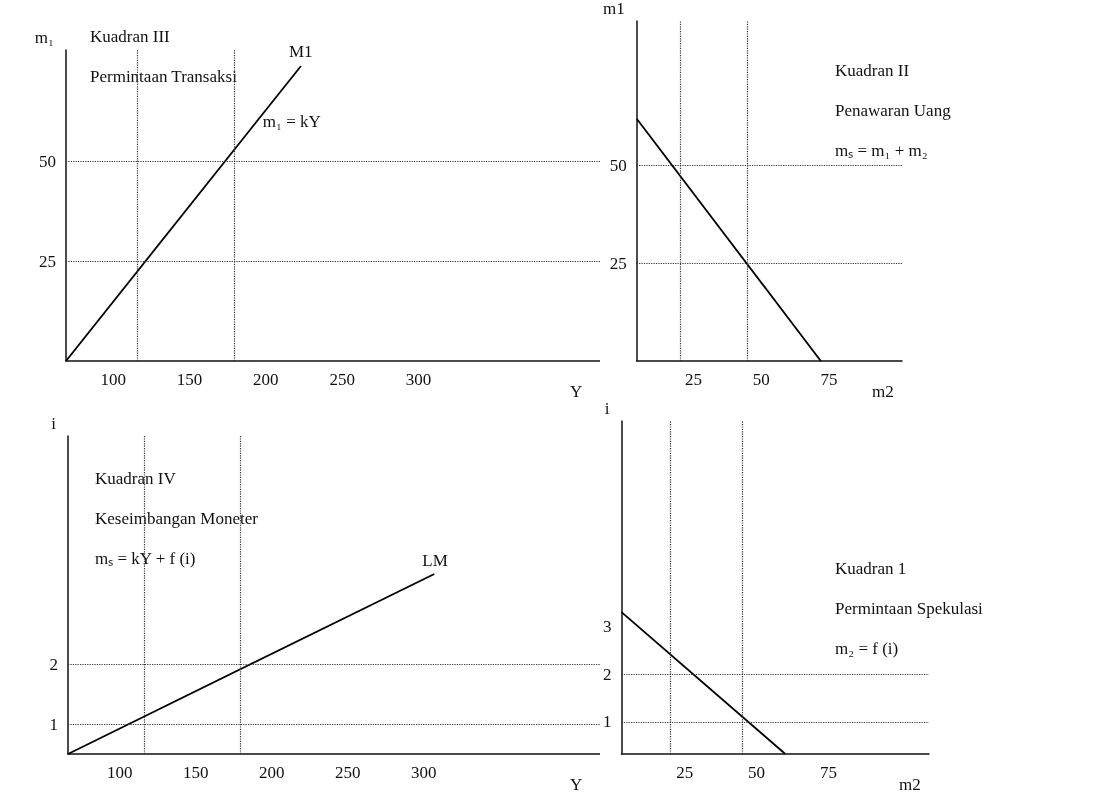 The image size is (1095, 793). What do you see at coordinates (136, 478) in the screenshot?
I see `text: Kuadran IV` at bounding box center [136, 478].